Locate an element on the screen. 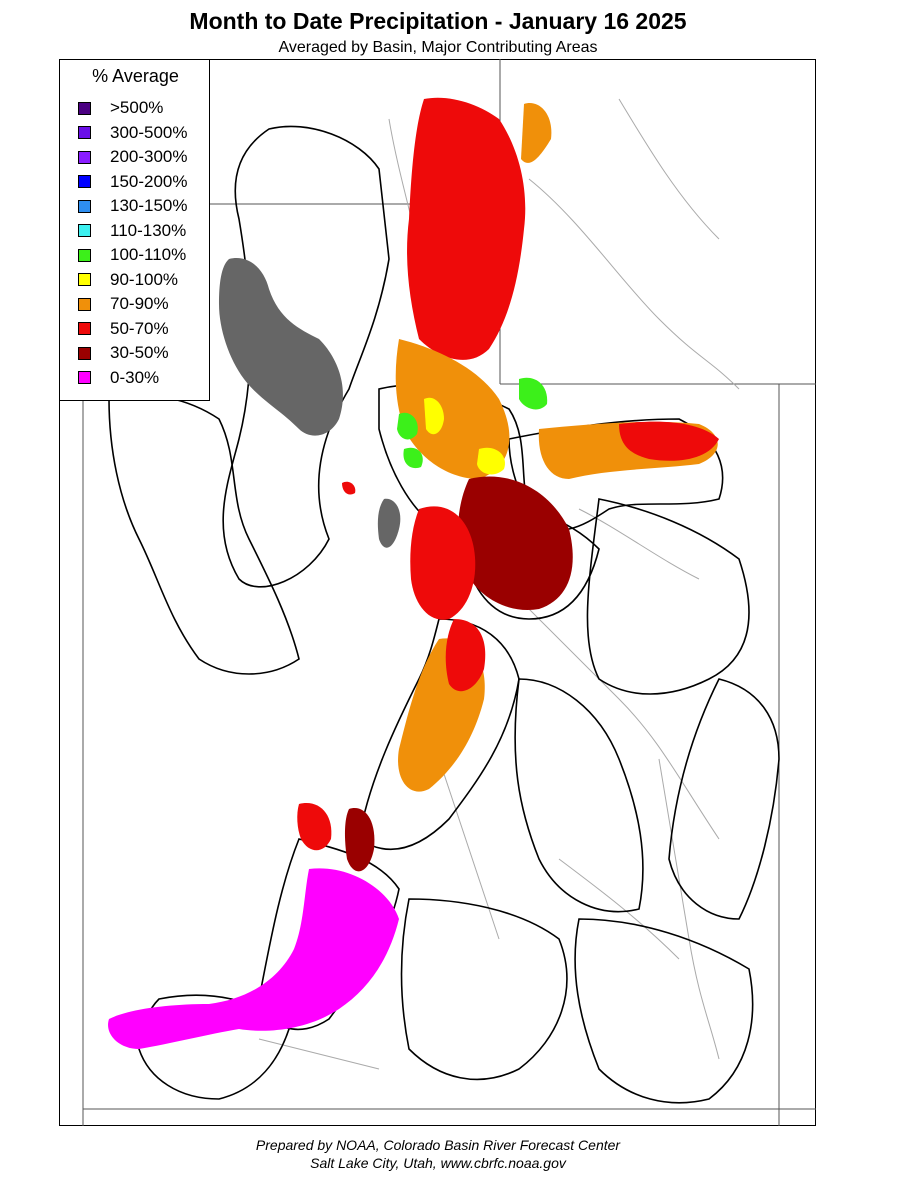 This screenshot has height=1200, width=900. legend-item: 110-130% is located at coordinates (132, 231).